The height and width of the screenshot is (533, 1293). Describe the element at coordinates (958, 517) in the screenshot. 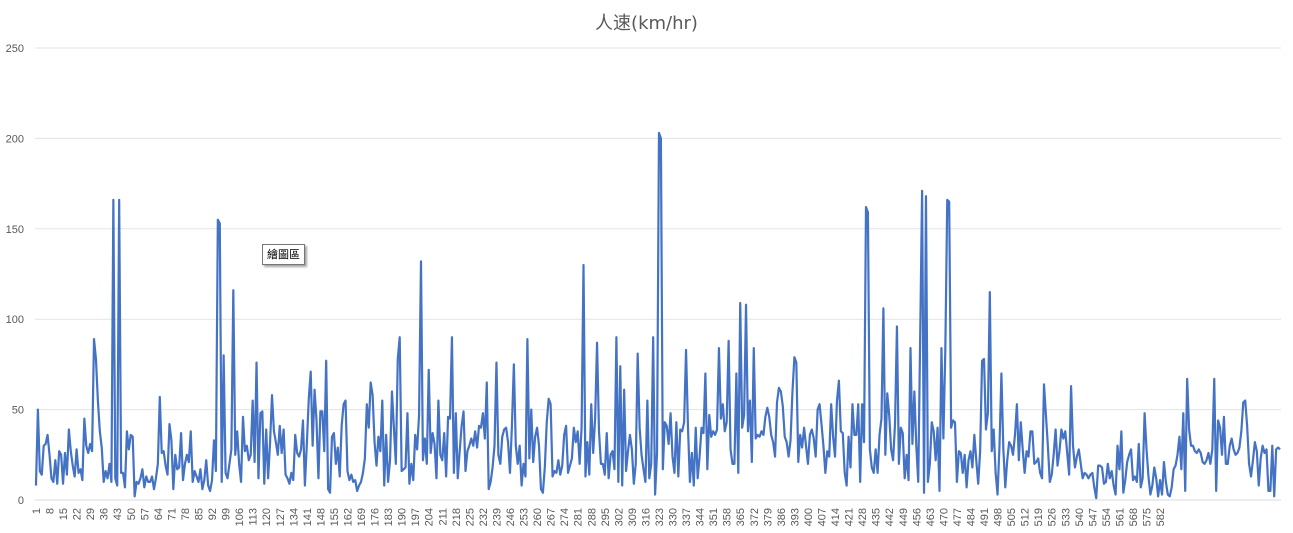

I see `x-tick-label: 477` at that location.